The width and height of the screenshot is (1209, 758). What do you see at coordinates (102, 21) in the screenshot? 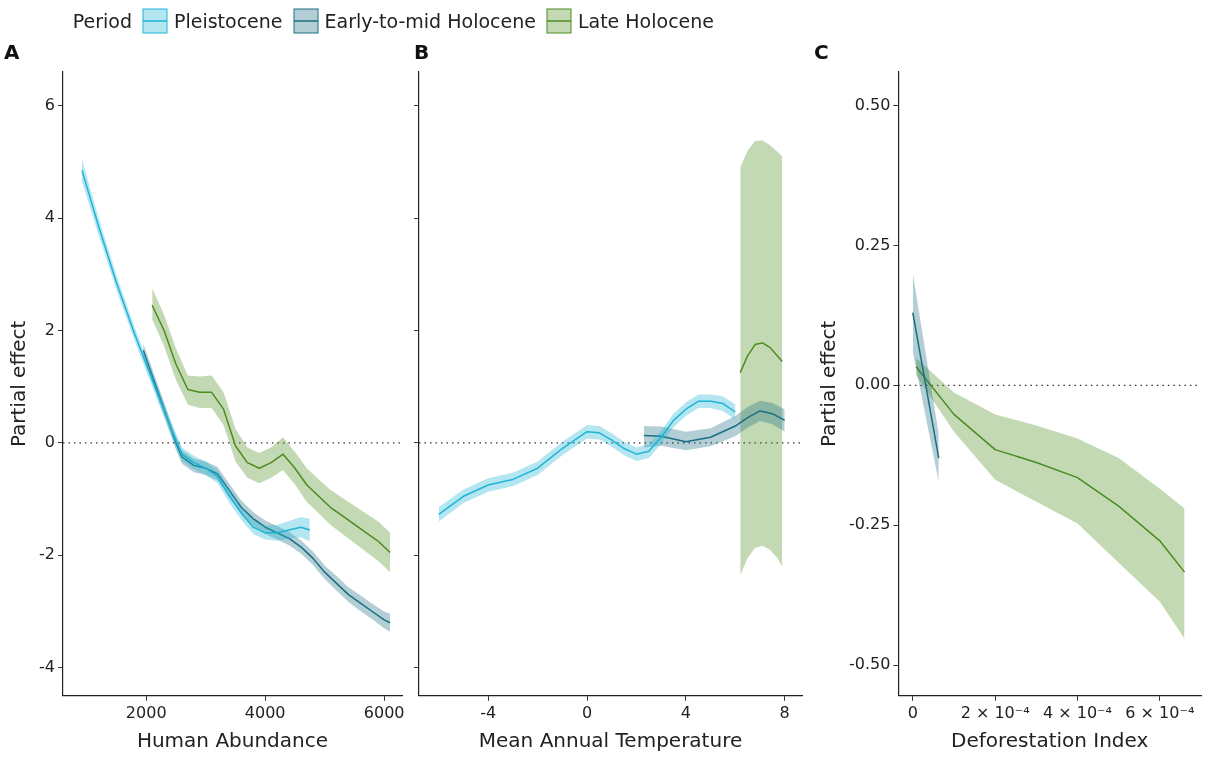
I see `legend-title: Period` at bounding box center [102, 21].